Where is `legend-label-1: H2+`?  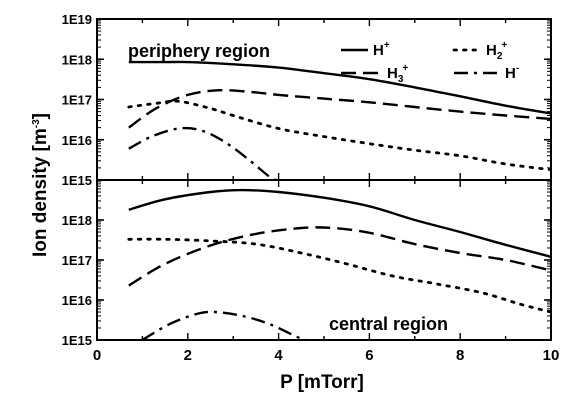
legend-label-1: H2+ is located at coordinates (496, 51).